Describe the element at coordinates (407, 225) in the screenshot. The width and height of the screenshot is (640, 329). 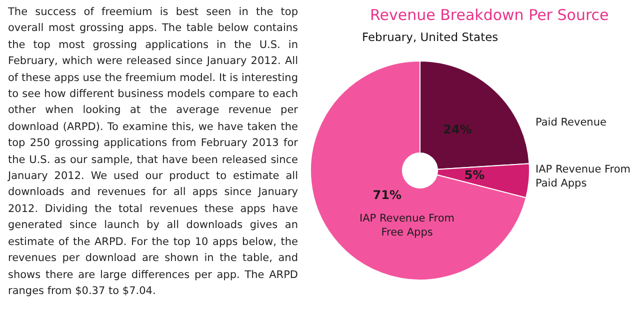
I see `slice-label: IAP Revenue From Free Apps` at that location.